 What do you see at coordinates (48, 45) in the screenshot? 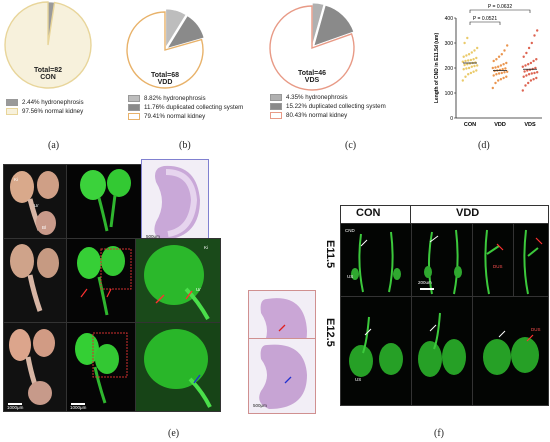
I see `pie-chart-con` at bounding box center [48, 45].